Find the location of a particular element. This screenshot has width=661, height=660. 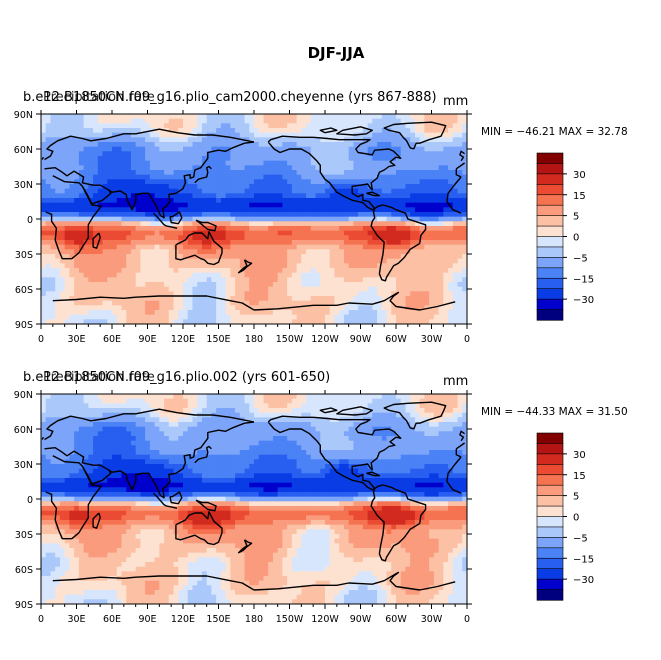

x-tick-label: 90W is located at coordinates (361, 619).